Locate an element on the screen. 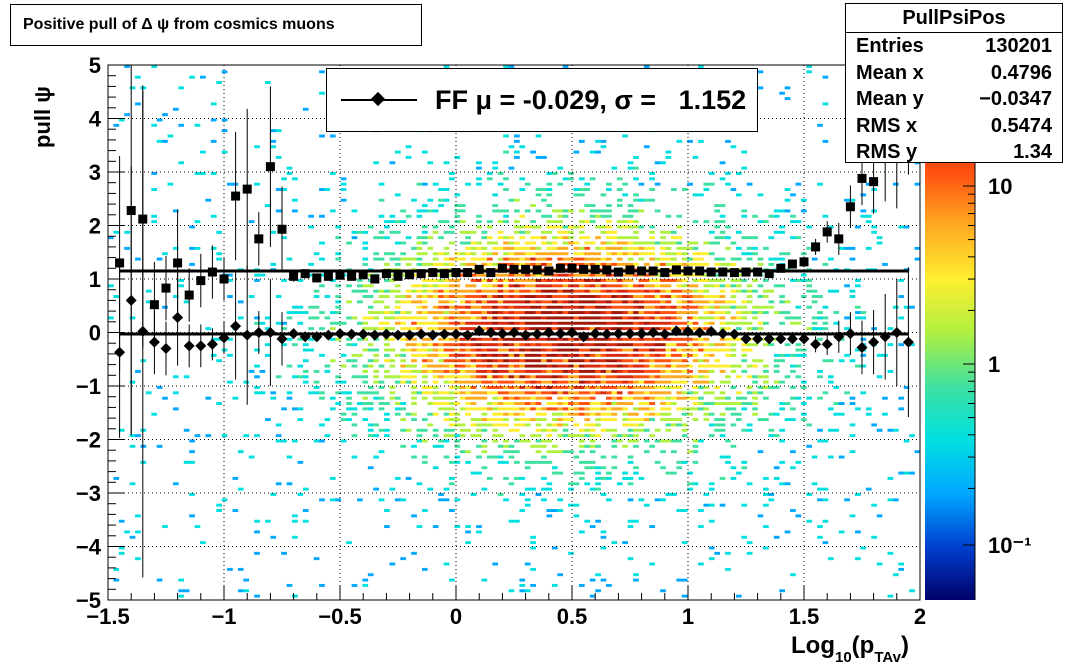  y-tick-label: −5 is located at coordinates (88, 600).